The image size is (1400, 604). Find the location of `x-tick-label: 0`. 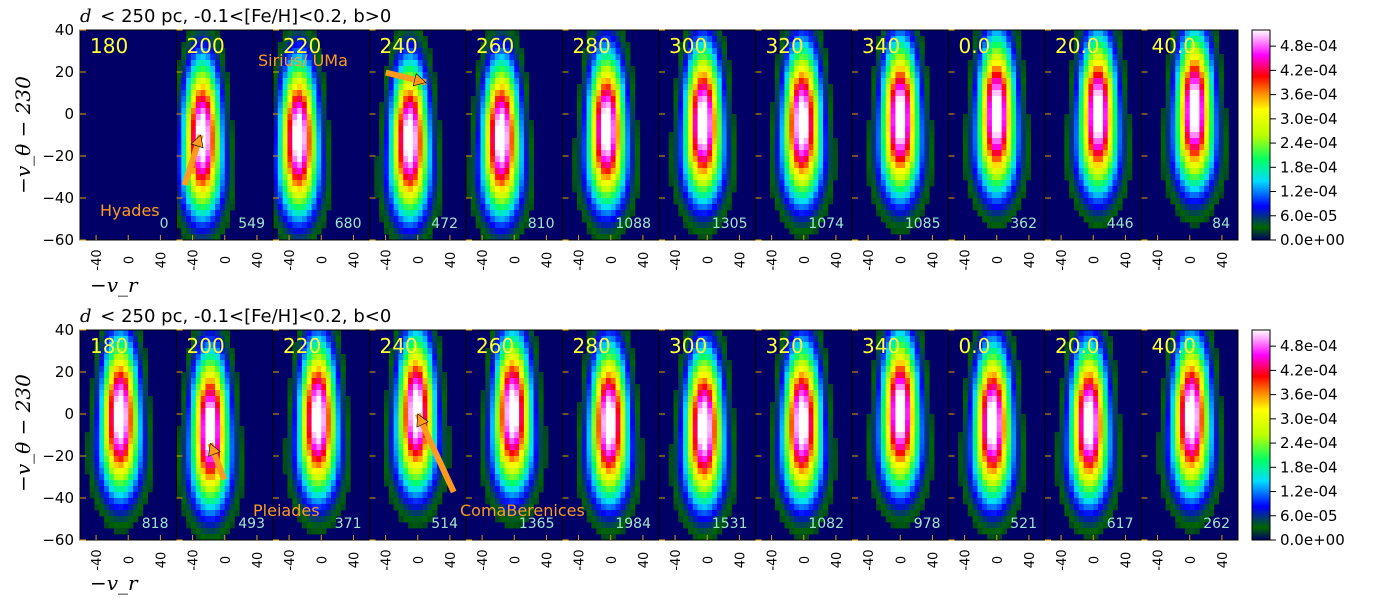

x-tick-label: 0 is located at coordinates (1094, 260).